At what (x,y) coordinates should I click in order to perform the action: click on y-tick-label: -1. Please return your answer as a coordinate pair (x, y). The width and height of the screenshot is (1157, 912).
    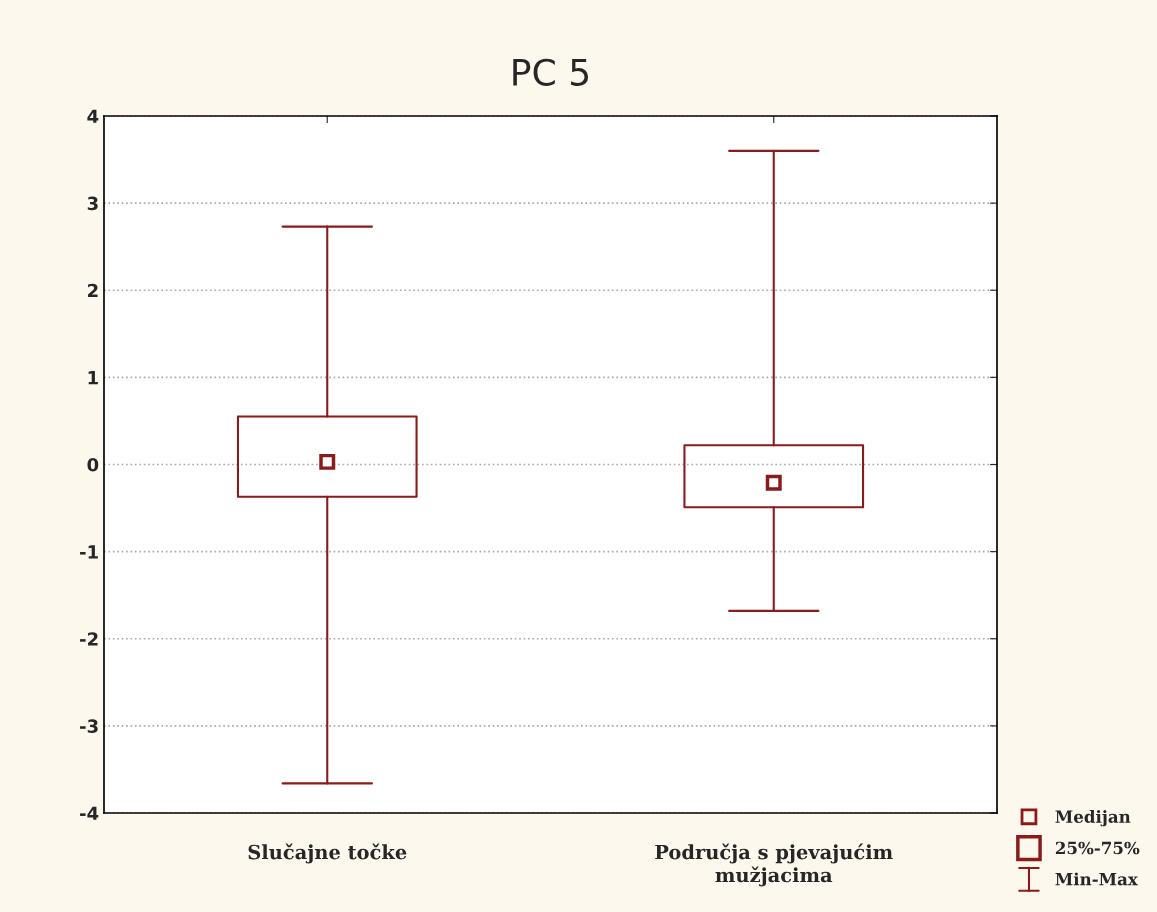
    Looking at the image, I should click on (89, 552).